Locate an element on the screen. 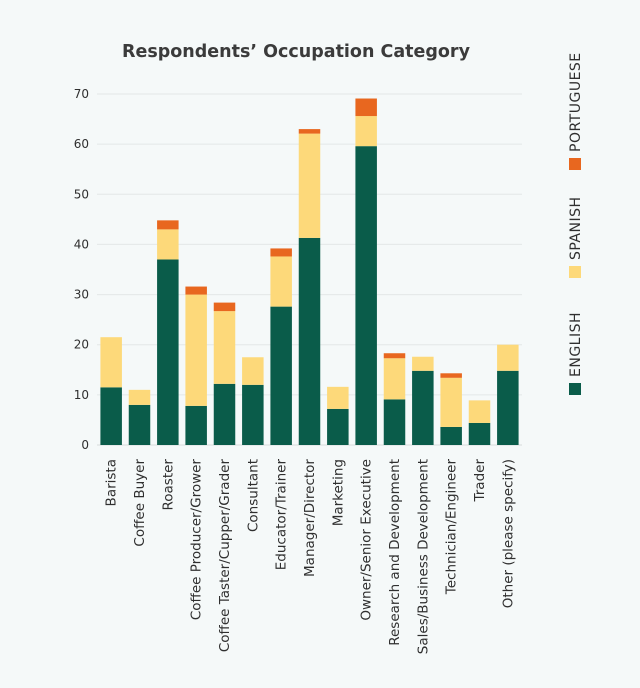 The image size is (640, 688). x-tick-label: Trader is located at coordinates (480, 481).